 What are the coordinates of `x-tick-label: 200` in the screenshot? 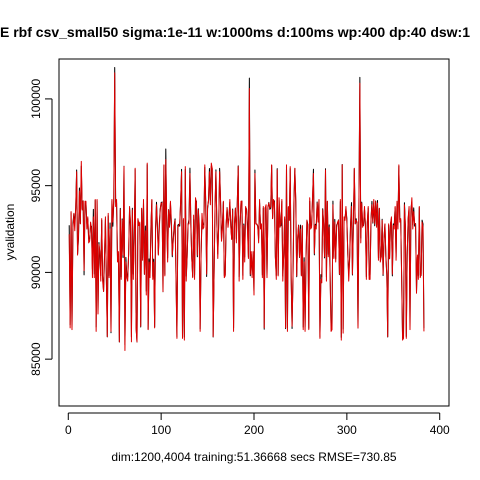 It's located at (254, 430).